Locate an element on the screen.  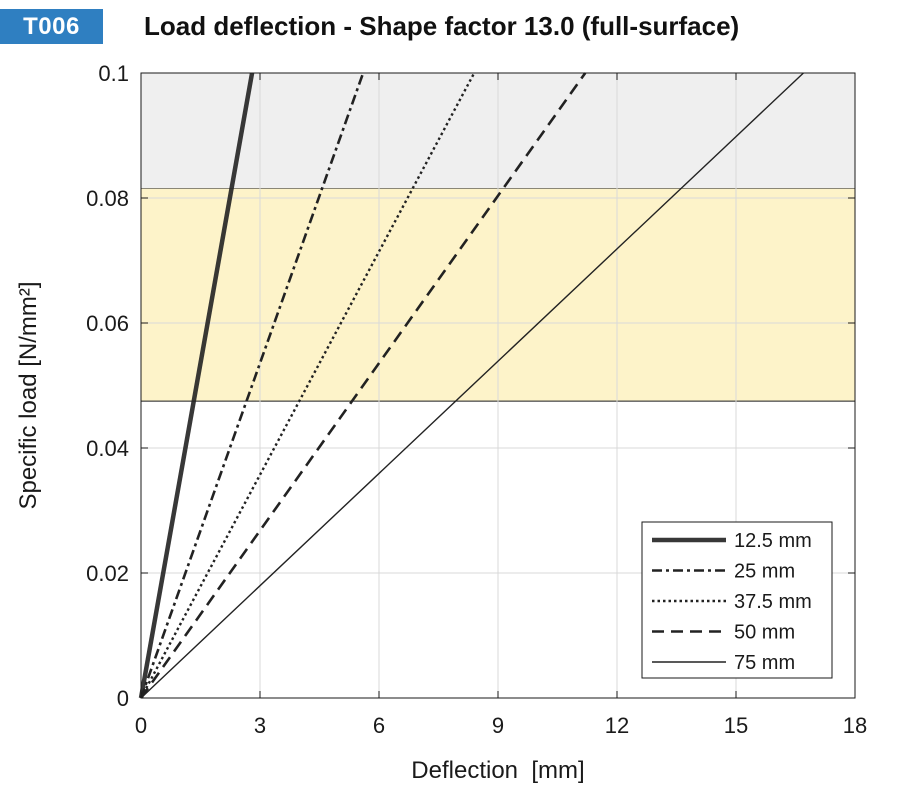
x-tick-label: 6 is located at coordinates (379, 725).